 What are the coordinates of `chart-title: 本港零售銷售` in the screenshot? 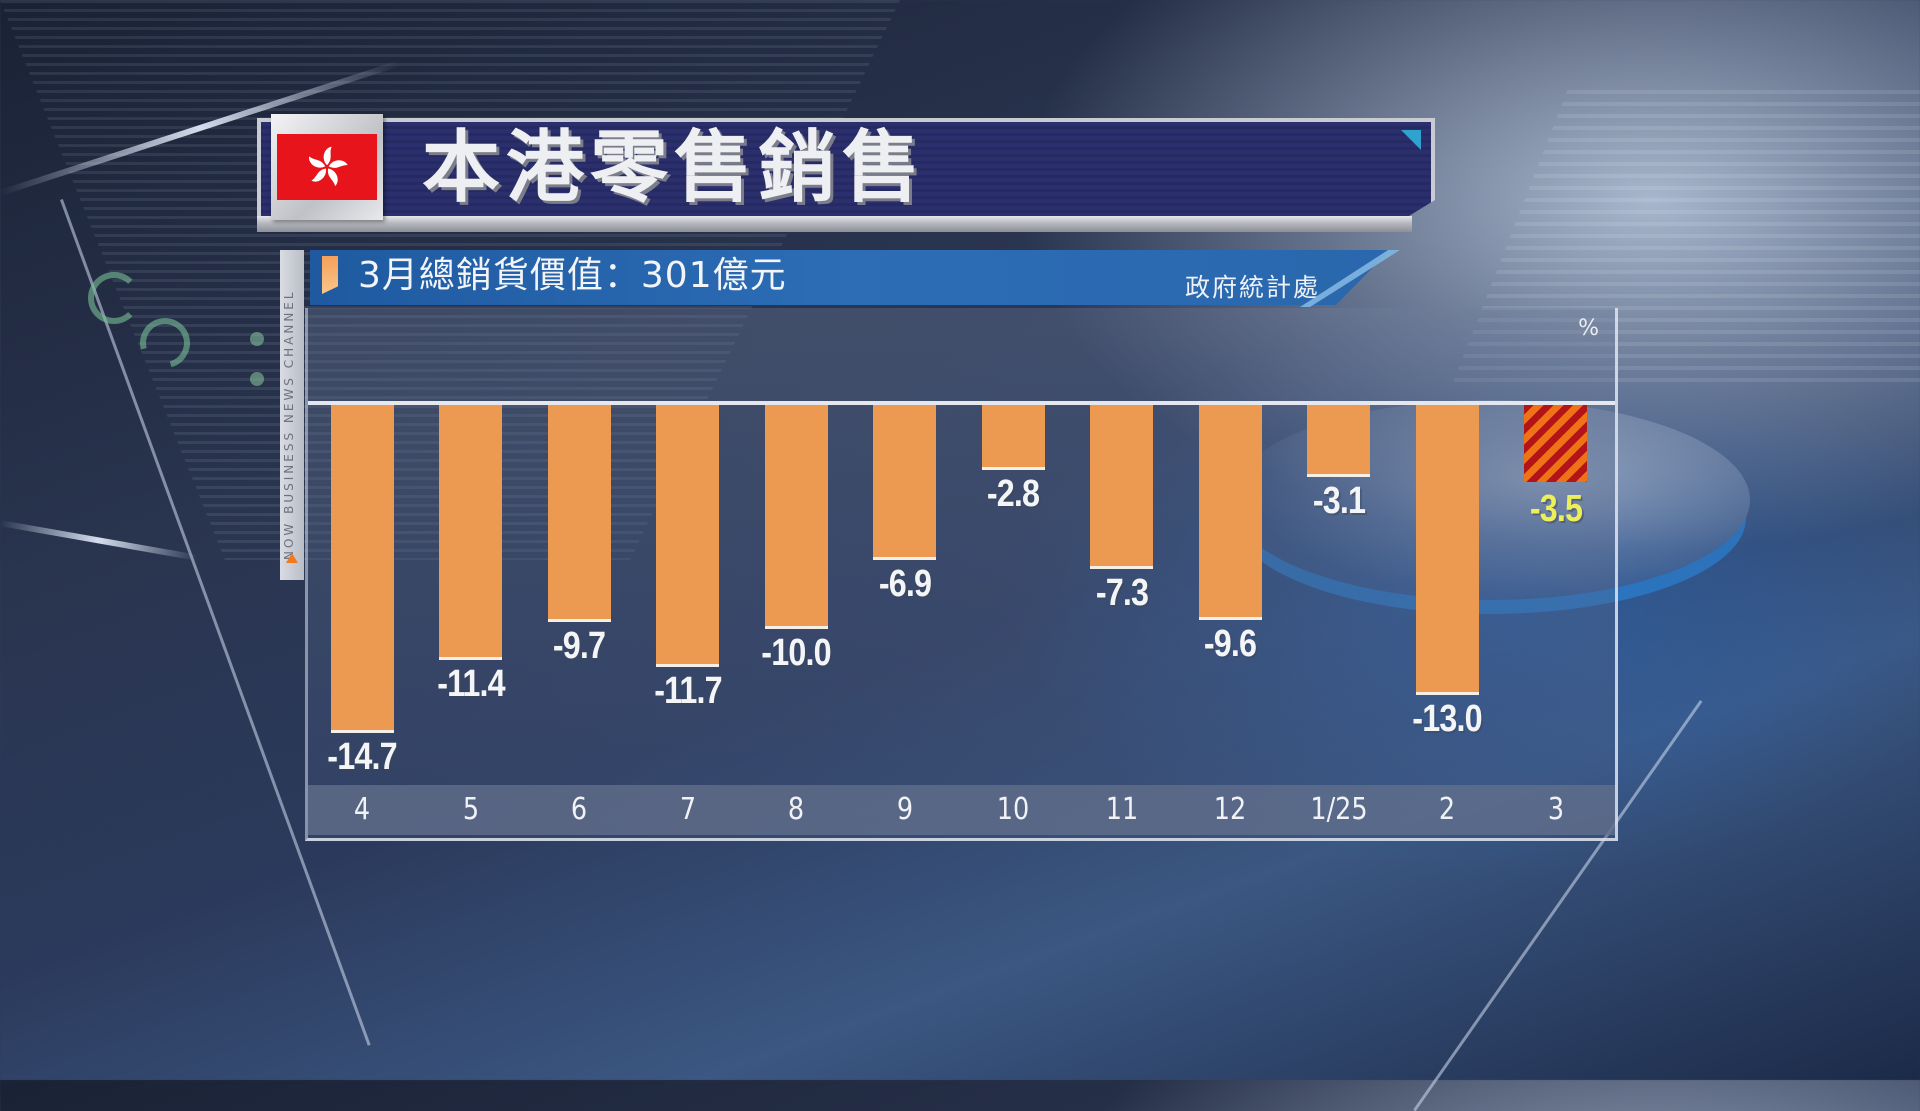 It's located at (674, 168).